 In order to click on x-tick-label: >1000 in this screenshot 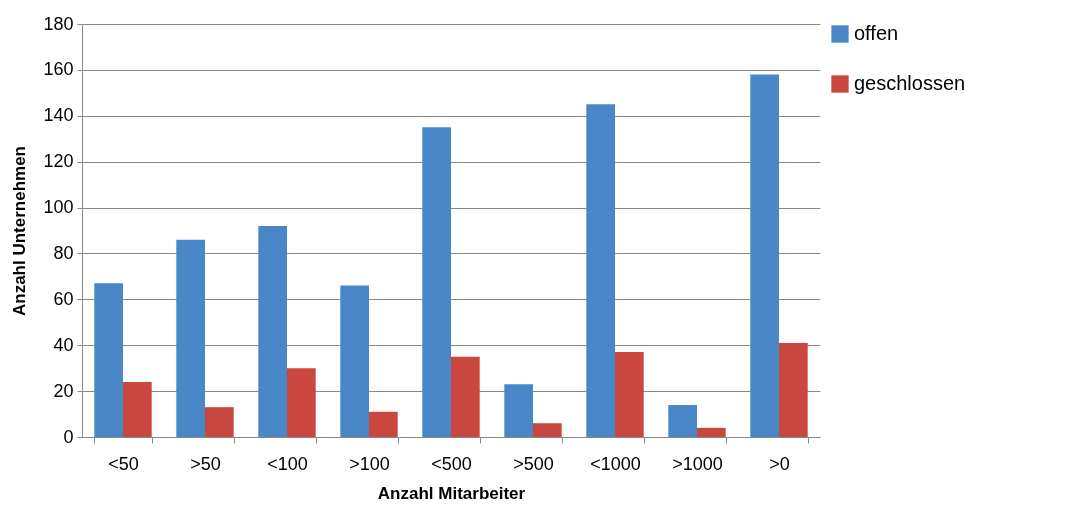, I will do `click(697, 463)`.